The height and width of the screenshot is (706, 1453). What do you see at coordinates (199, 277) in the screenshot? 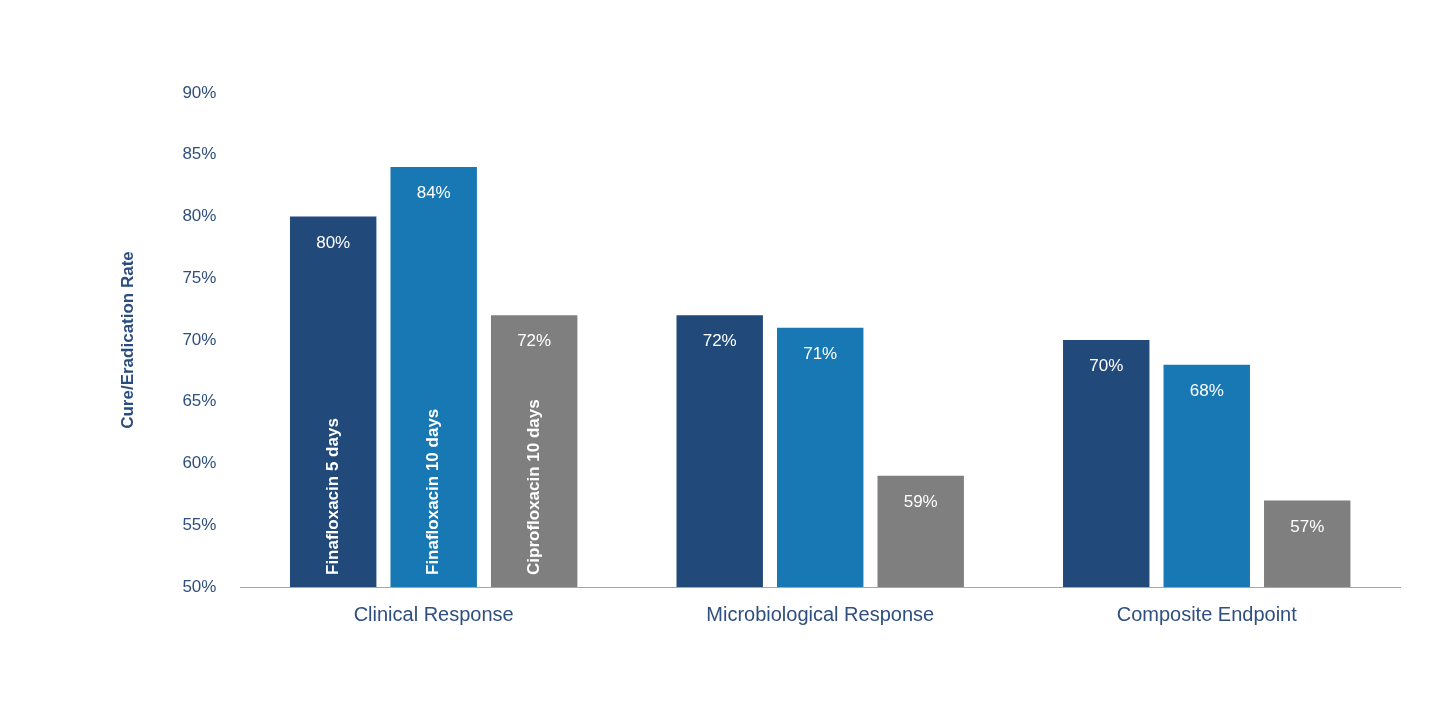
I see `y-tick-label: 75%` at bounding box center [199, 277].